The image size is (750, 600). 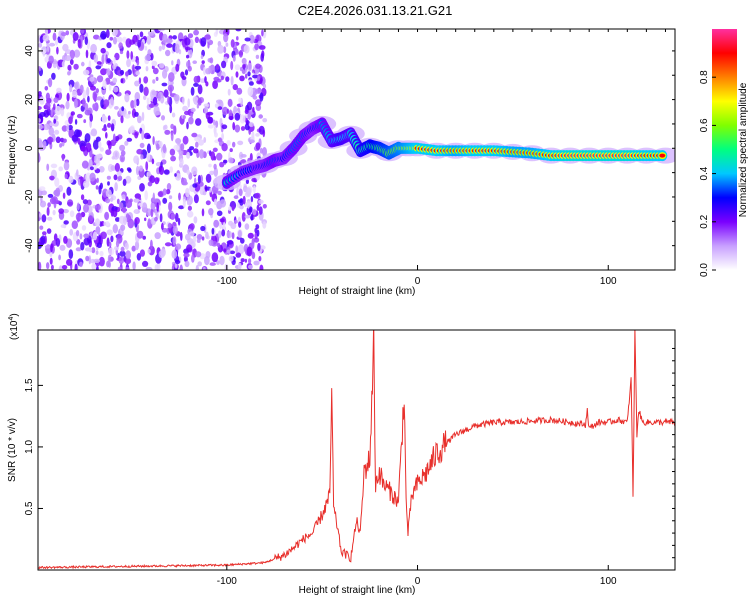 I want to click on spectrogram-xlabel: Height of straight line (km), so click(x=357, y=291).